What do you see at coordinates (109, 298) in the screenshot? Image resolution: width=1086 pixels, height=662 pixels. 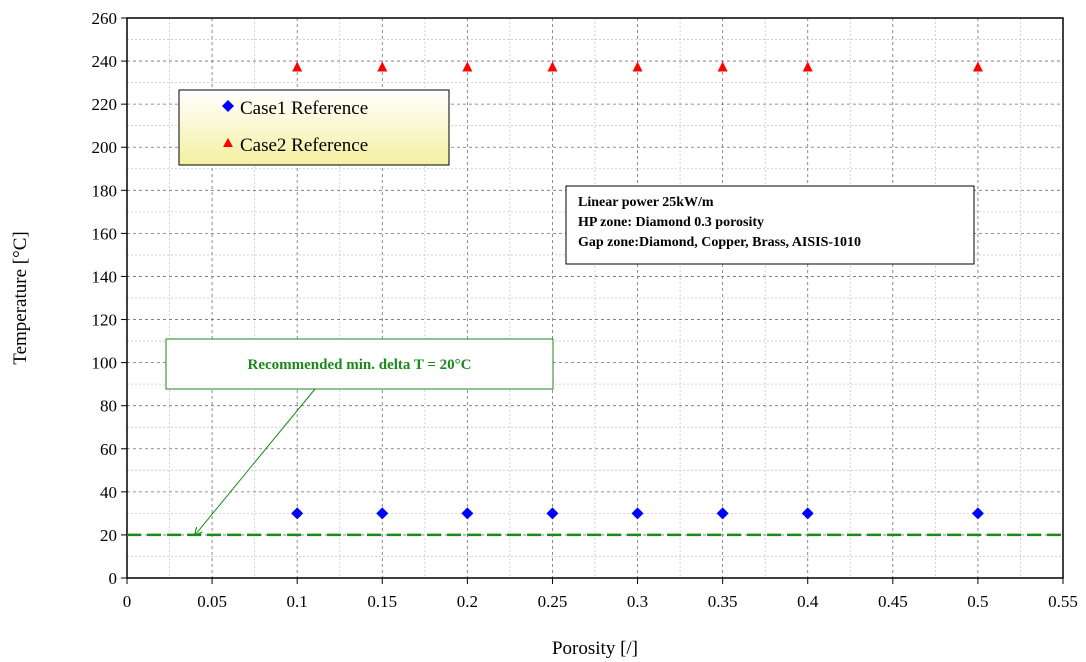 I see `y-axis-ticks: 0 20 40 60 80 100 120 140 160 180 200 220 240 260` at bounding box center [109, 298].